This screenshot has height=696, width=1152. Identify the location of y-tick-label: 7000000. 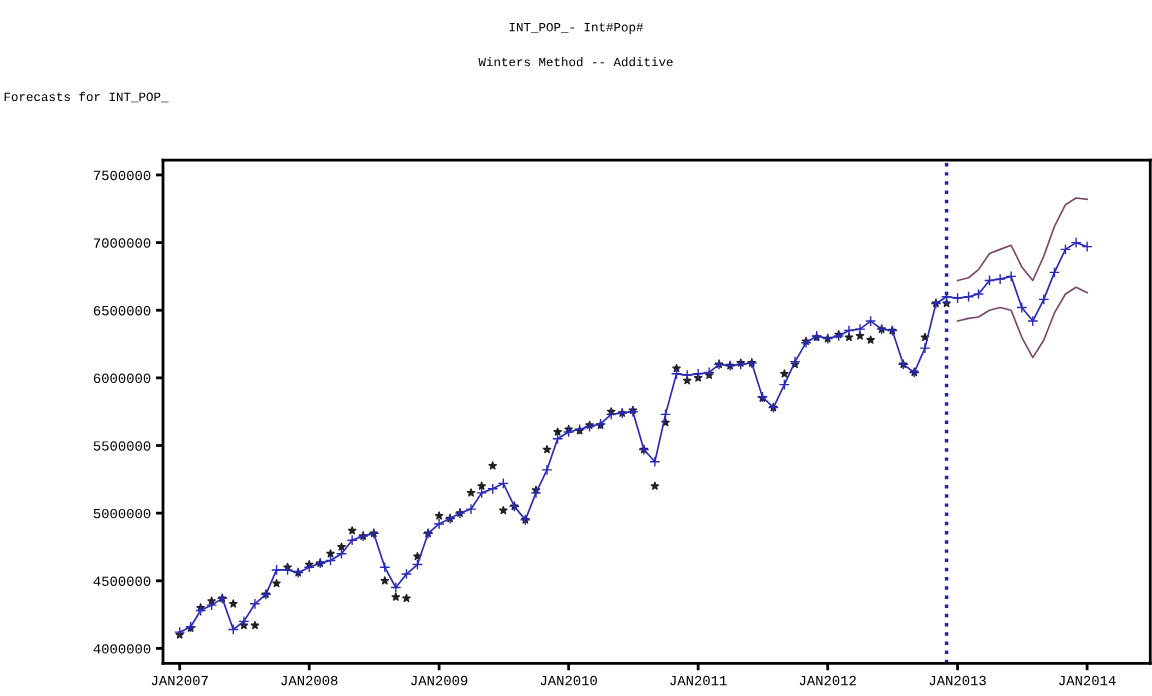
(122, 243).